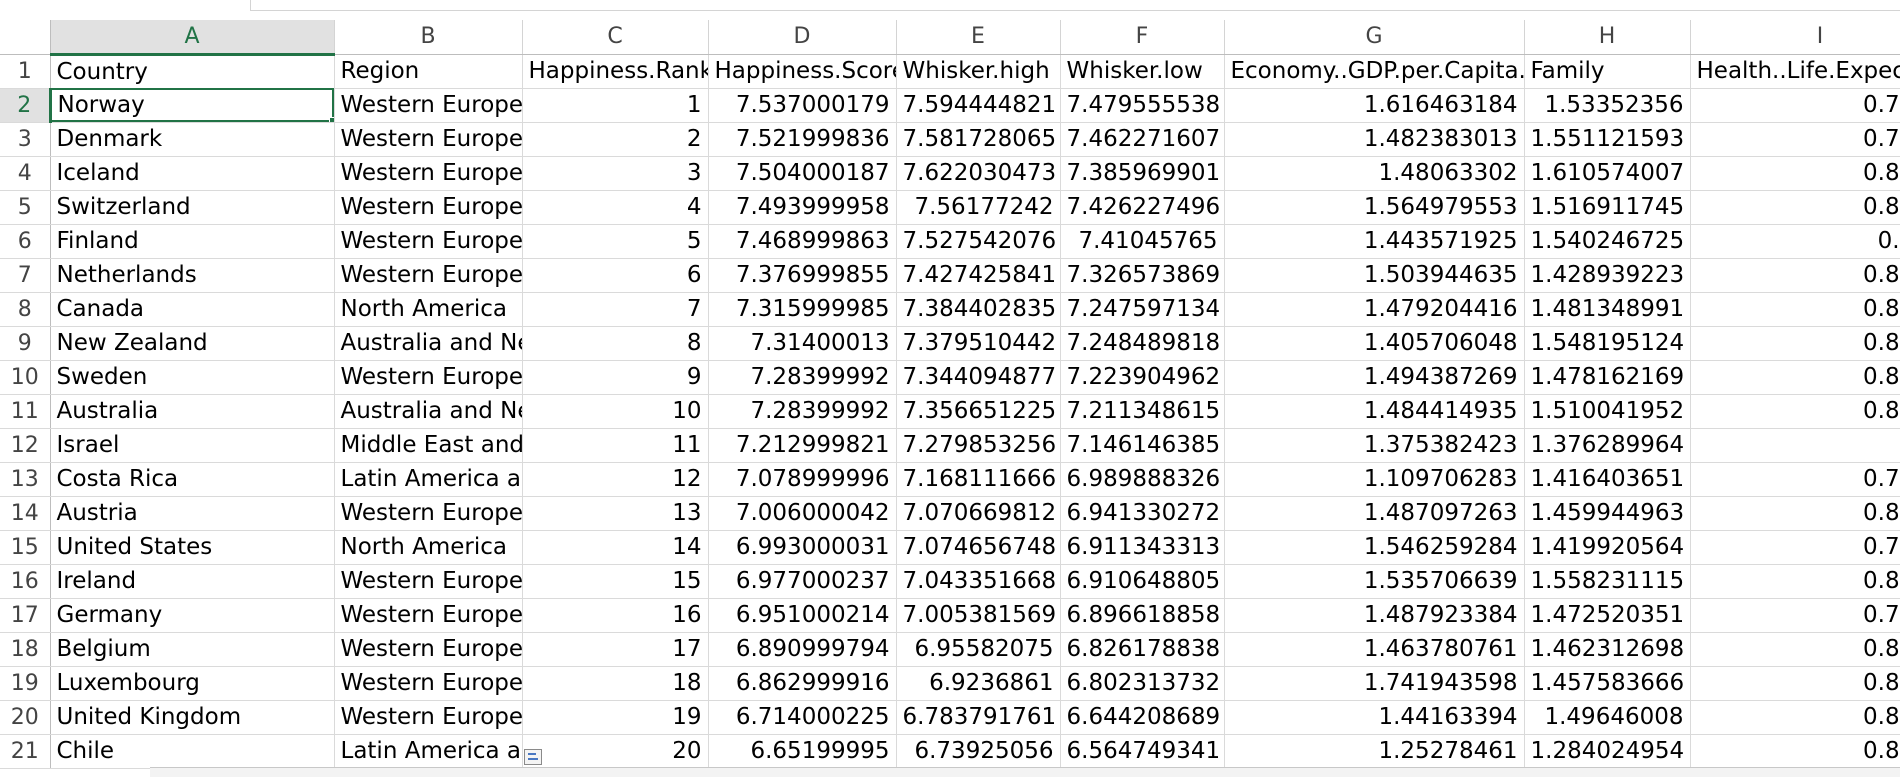  Describe the element at coordinates (1607, 581) in the screenshot. I see `data-cell: 1.558231115` at that location.